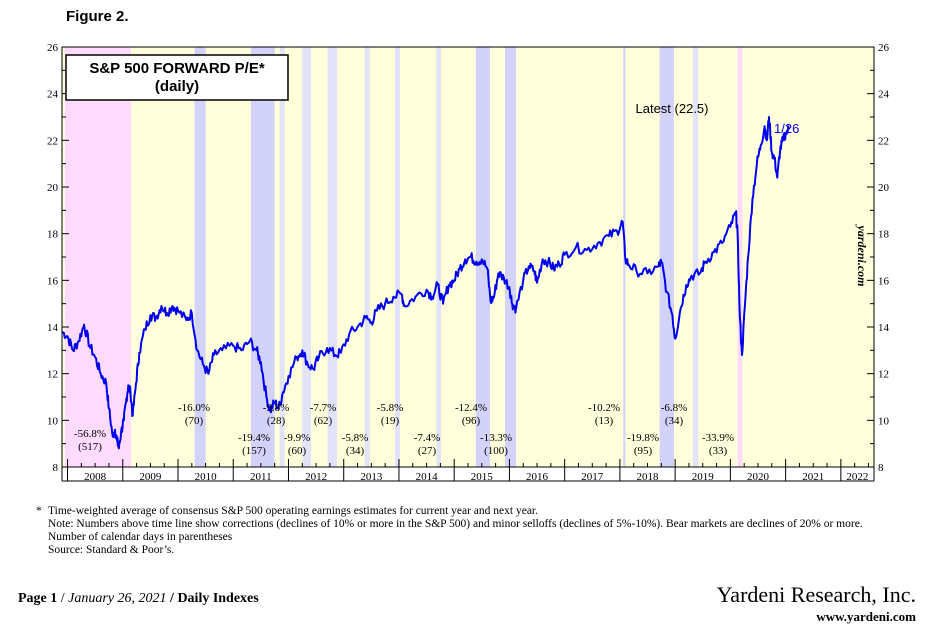 The width and height of the screenshot is (938, 639). Describe the element at coordinates (881, 468) in the screenshot. I see `y-tick-label: 8` at that location.